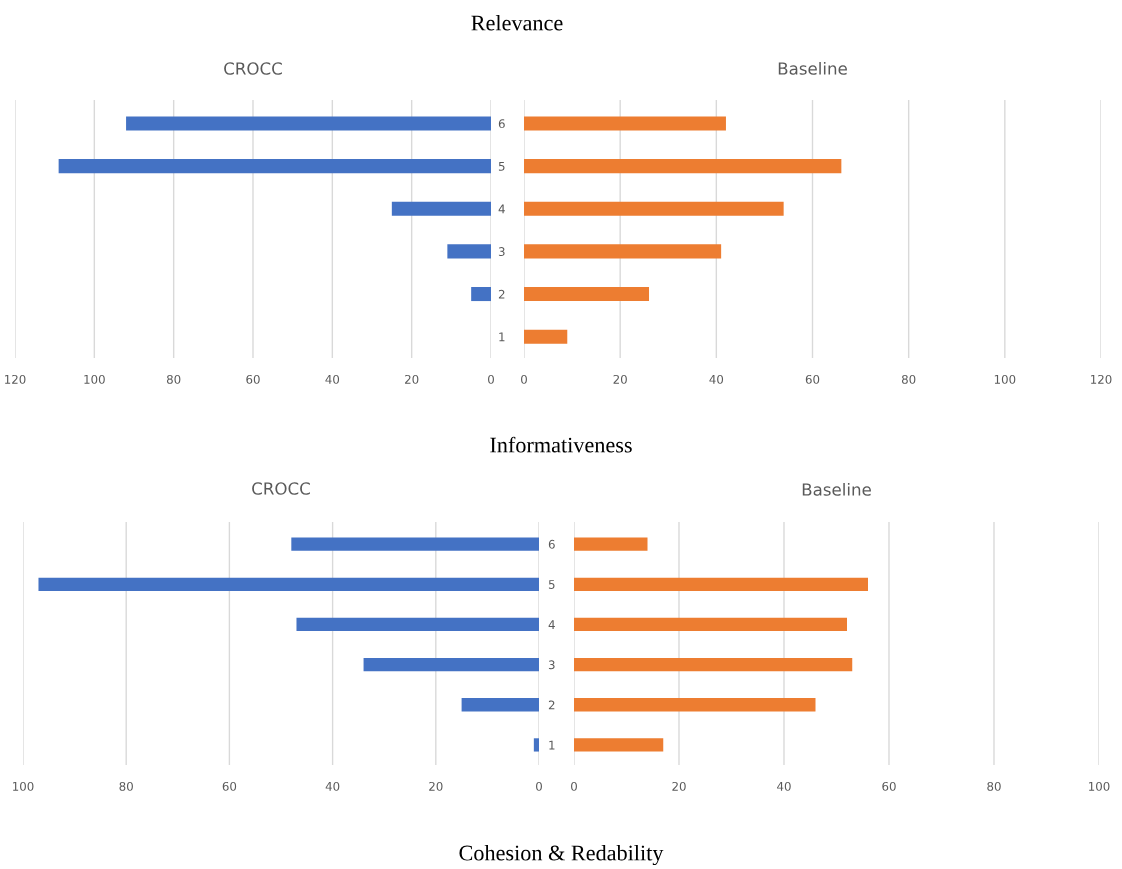 This screenshot has height=869, width=1122. Describe the element at coordinates (561, 444) in the screenshot. I see `text: Informativeness` at that location.